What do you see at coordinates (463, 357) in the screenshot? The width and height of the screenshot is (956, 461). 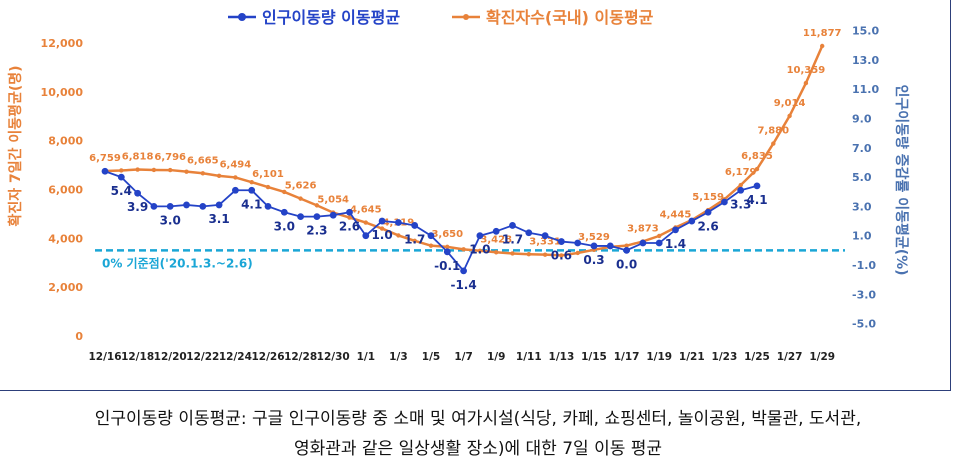 I see `x-tick-label: 1/7` at bounding box center [463, 357].